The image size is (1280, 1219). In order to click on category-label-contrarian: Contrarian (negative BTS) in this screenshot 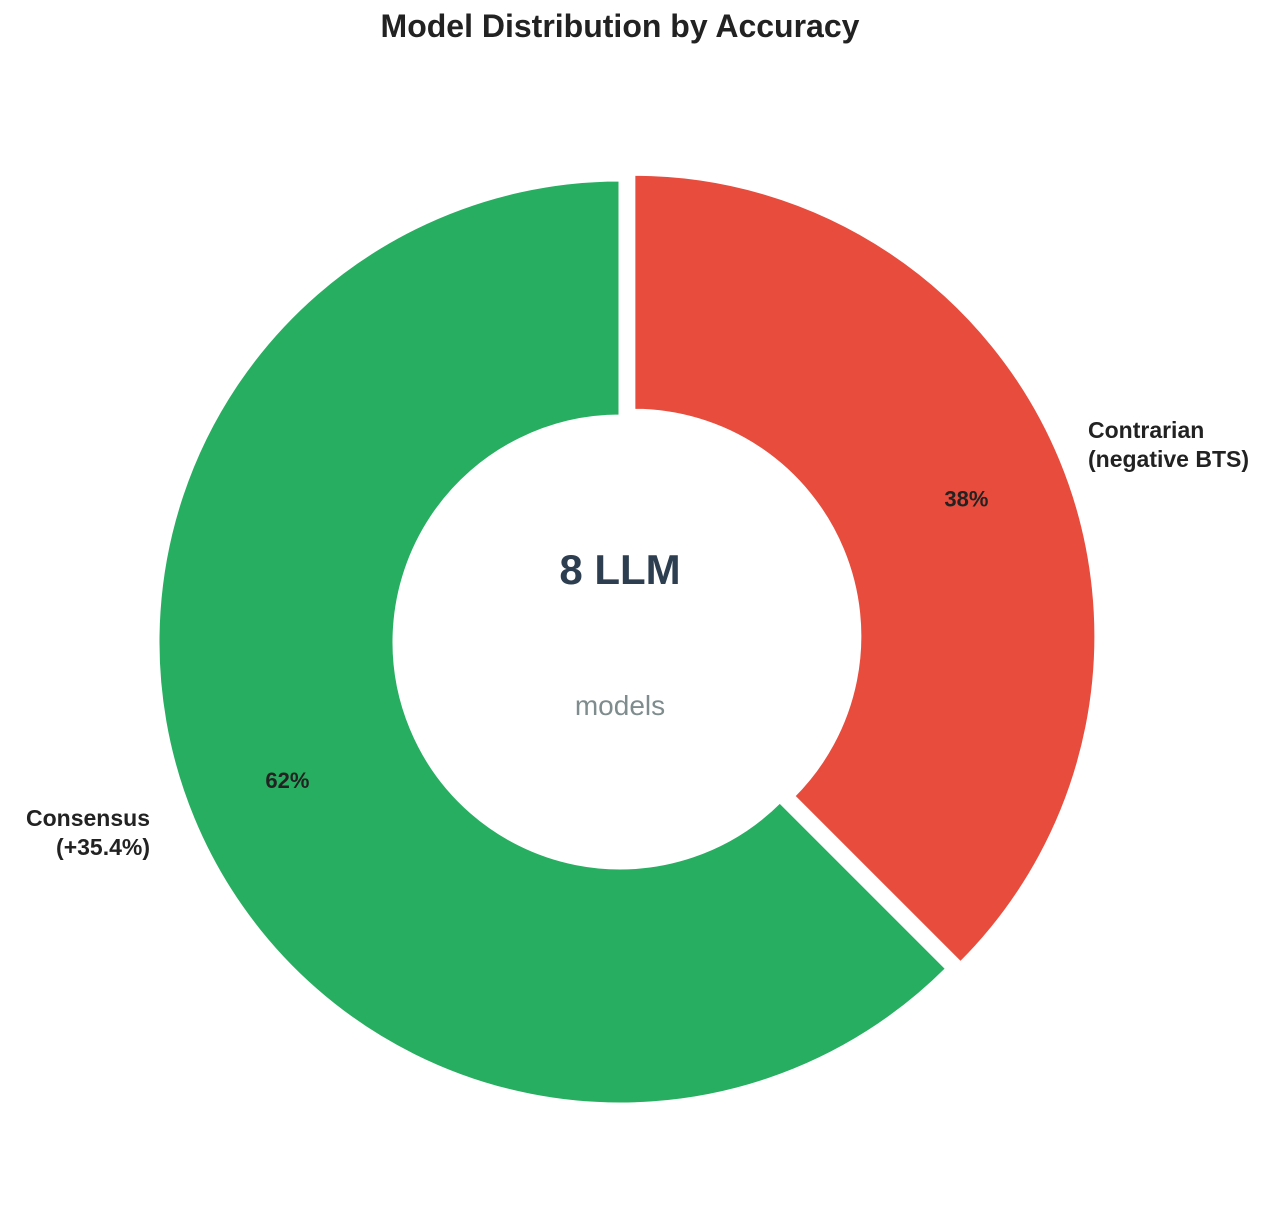, I will do `click(1168, 444)`.